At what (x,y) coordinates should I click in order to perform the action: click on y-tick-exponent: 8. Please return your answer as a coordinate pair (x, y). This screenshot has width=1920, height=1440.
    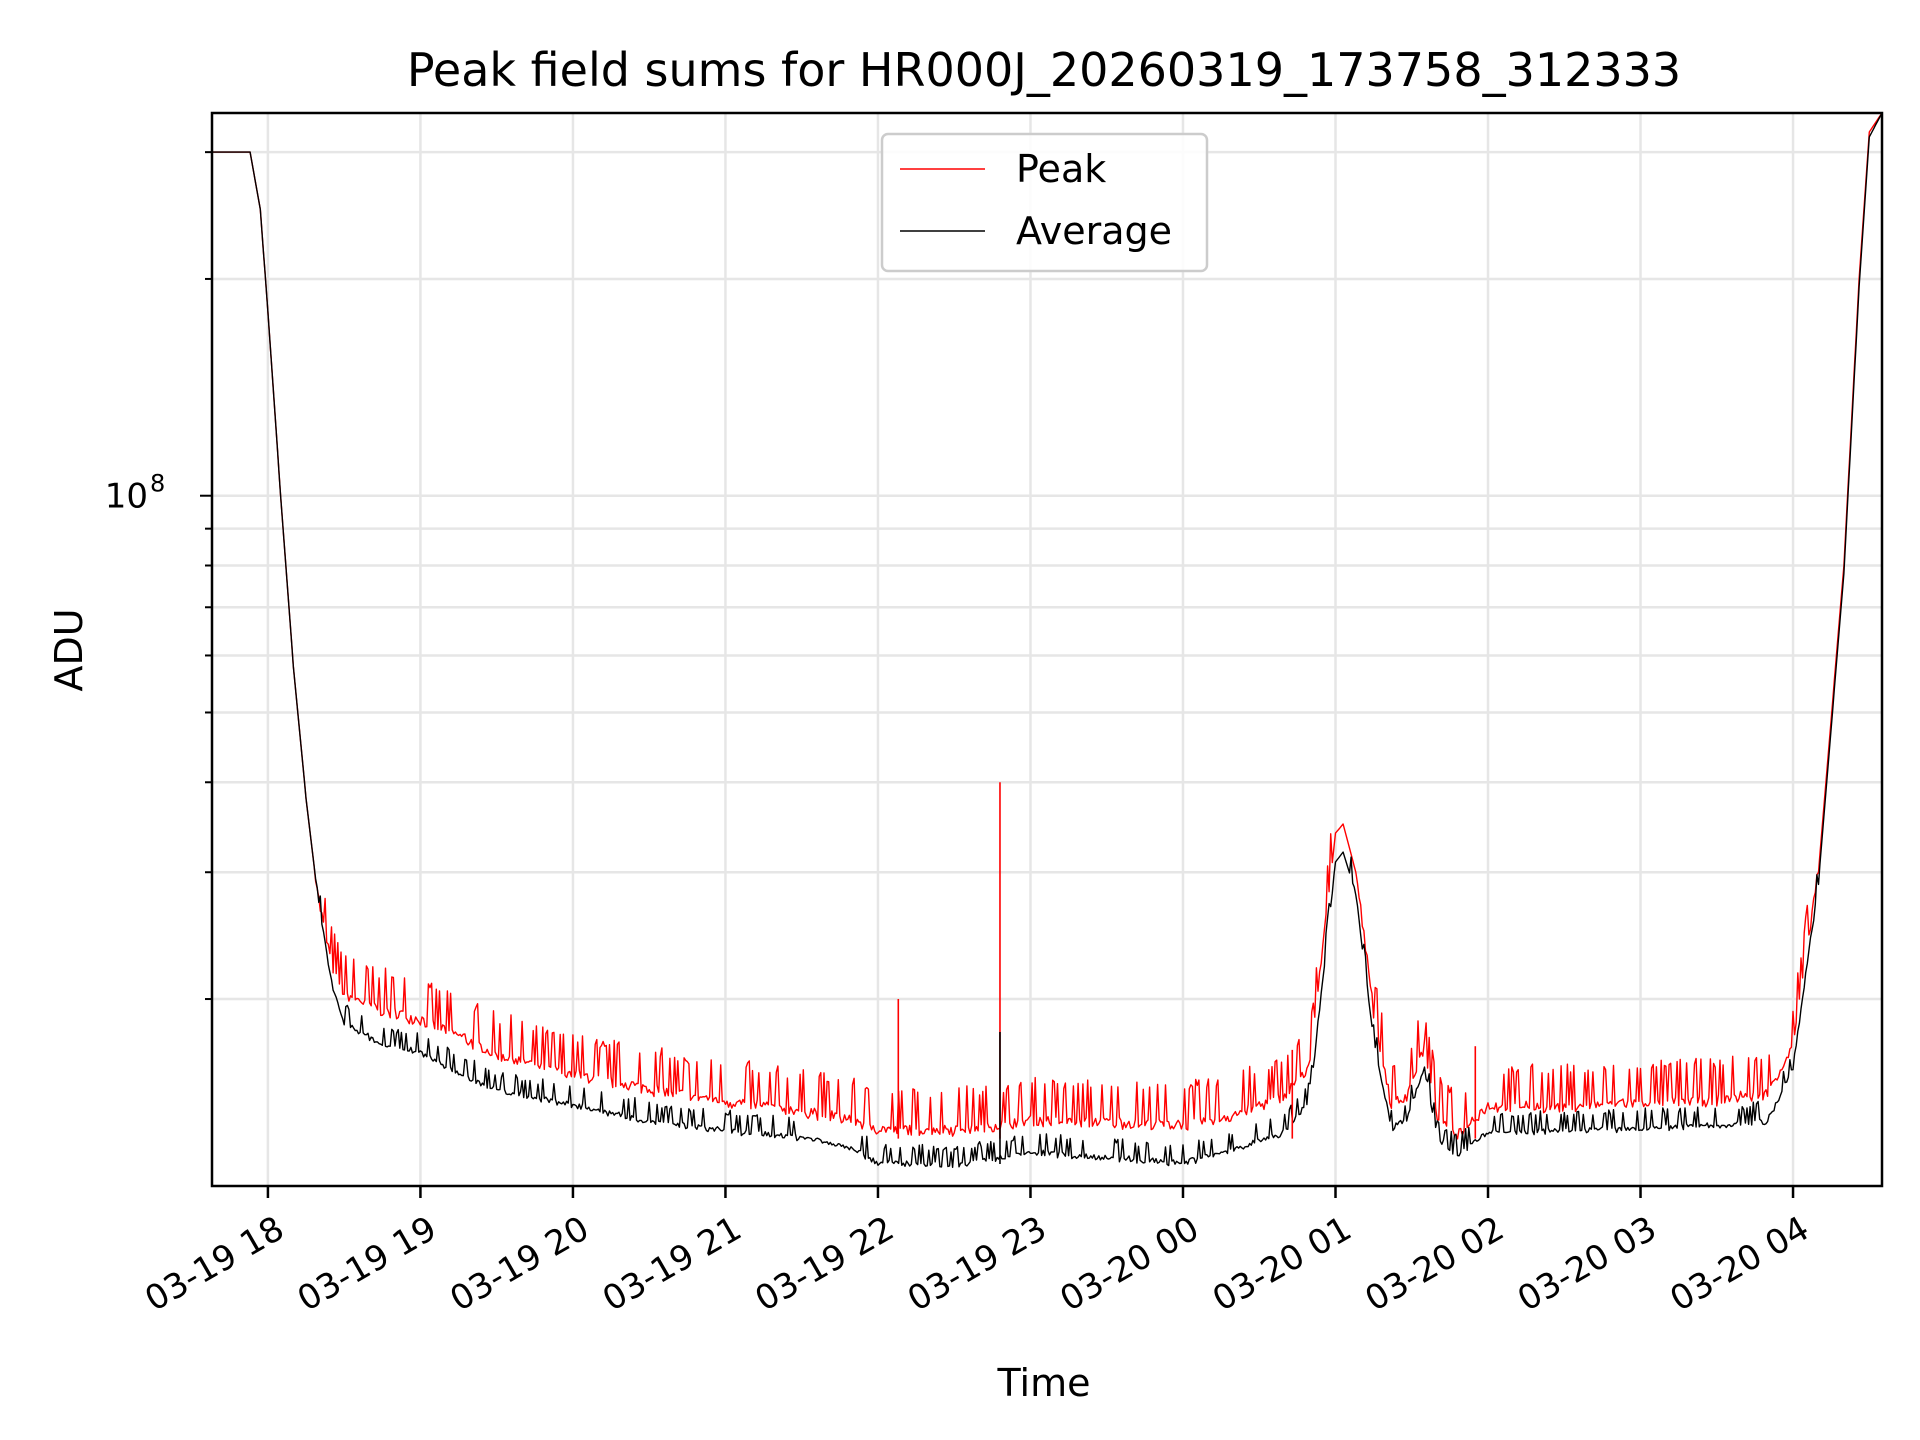
    Looking at the image, I should click on (157, 484).